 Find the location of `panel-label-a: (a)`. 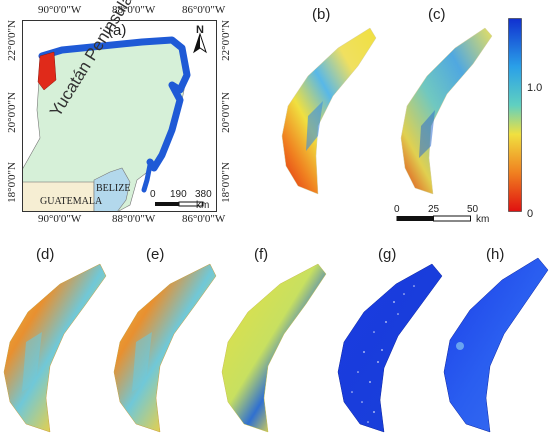

panel-label-a: (a) is located at coordinates (117, 30).